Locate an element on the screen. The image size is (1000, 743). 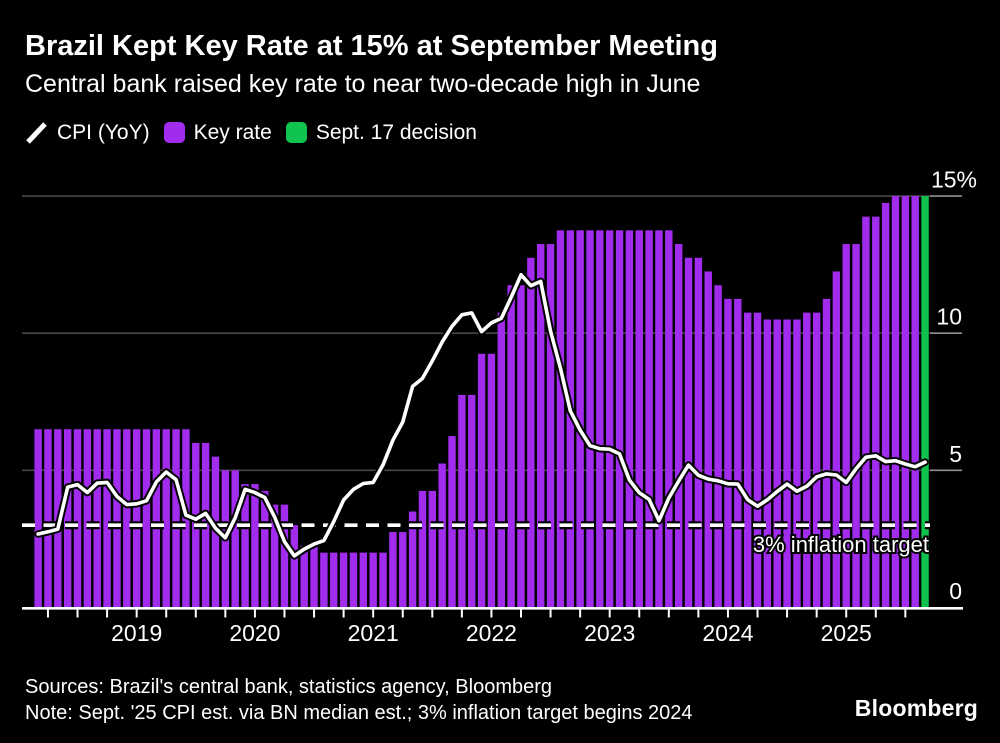
legend-item-decision: Sept. 17 decision is located at coordinates (381, 132).